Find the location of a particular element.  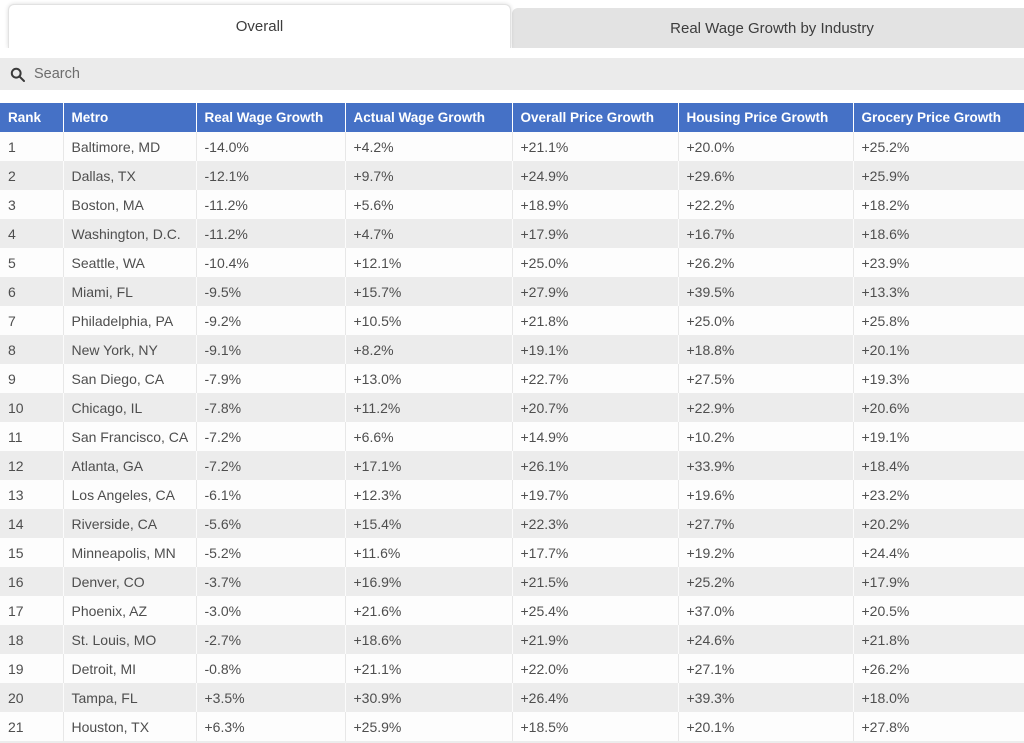

search-bar is located at coordinates (512, 74).